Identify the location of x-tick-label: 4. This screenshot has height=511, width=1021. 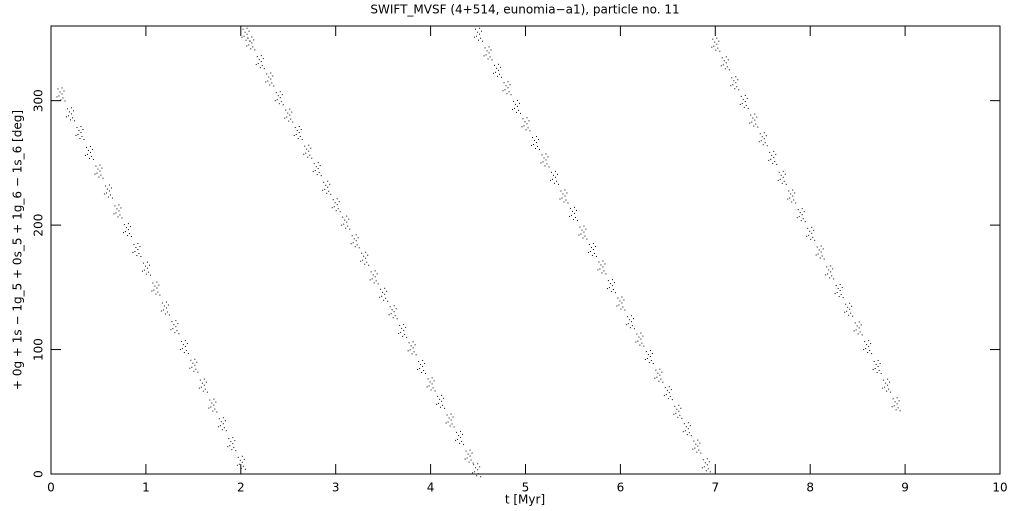
(431, 488).